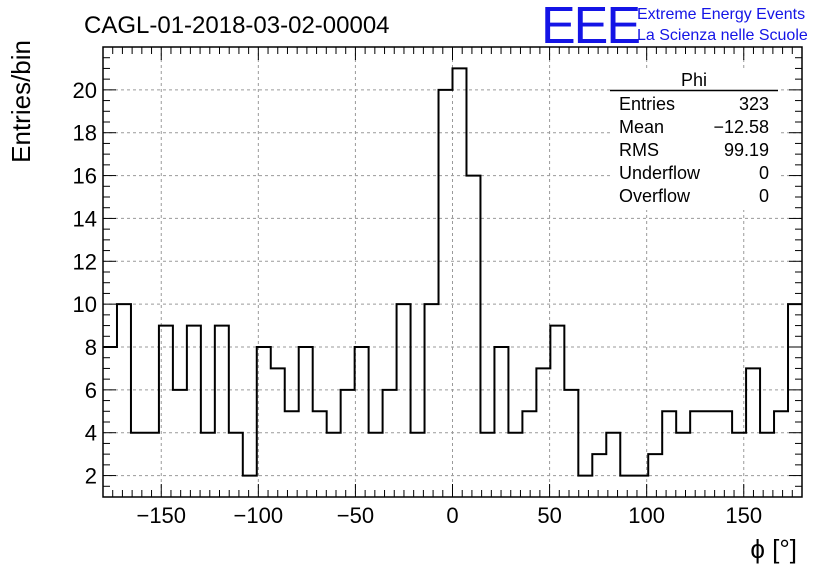  I want to click on x-tick-label: −150, so click(161, 515).